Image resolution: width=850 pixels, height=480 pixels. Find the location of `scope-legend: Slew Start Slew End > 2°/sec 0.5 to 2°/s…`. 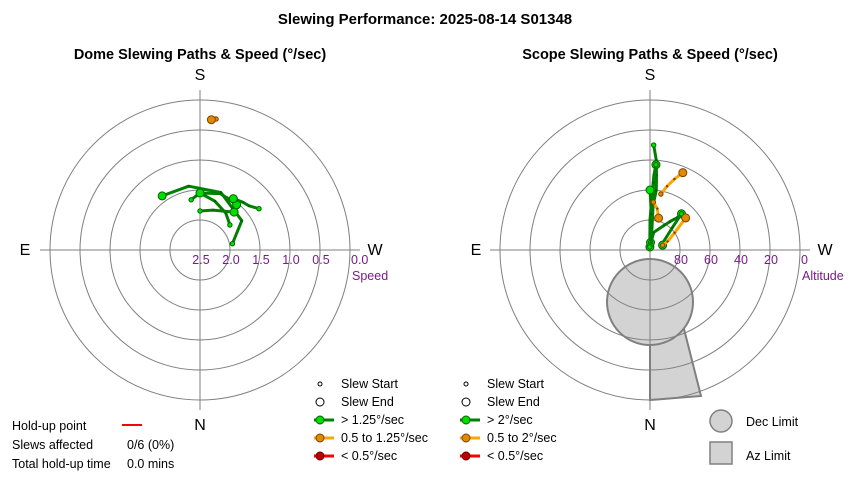

scope-legend: Slew Start Slew End > 2°/sec 0.5 to 2°/s… is located at coordinates (629, 421).